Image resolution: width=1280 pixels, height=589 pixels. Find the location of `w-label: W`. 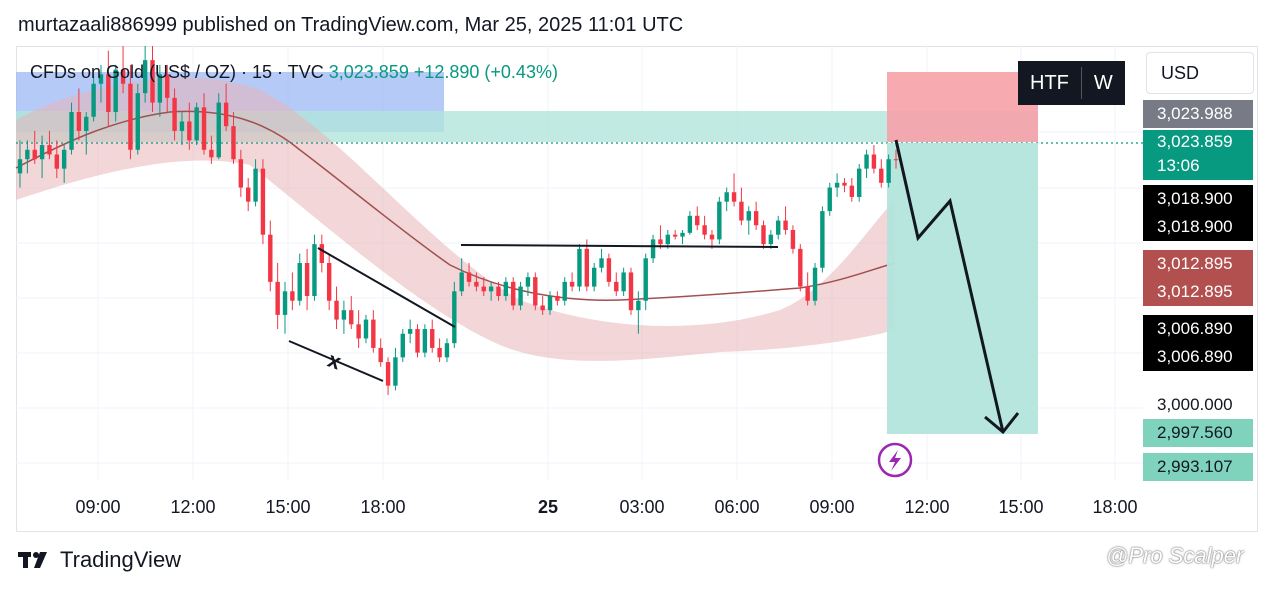

w-label: W is located at coordinates (1103, 82).